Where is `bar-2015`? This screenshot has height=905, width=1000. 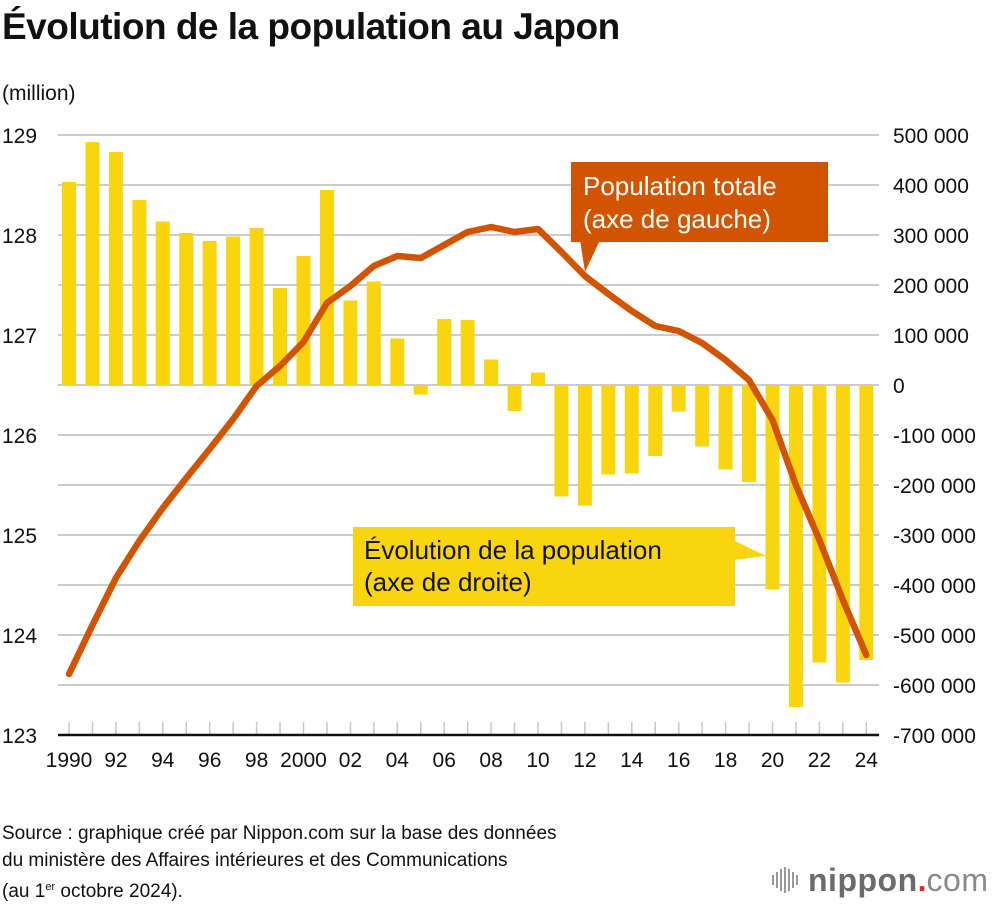
bar-2015 is located at coordinates (655, 420).